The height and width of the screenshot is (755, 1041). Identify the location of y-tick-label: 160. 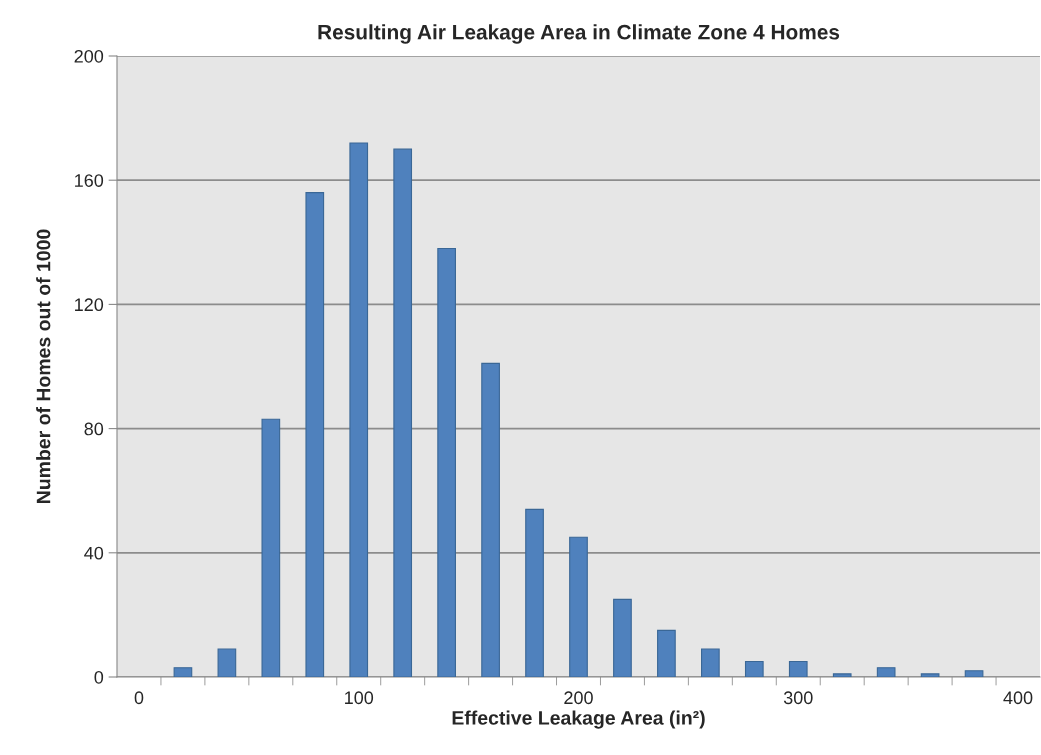
(89, 180).